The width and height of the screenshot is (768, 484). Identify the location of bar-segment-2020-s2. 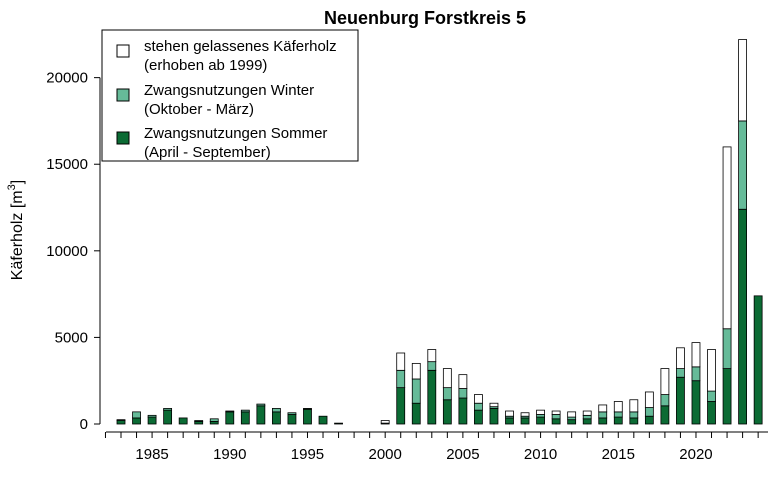
(696, 355).